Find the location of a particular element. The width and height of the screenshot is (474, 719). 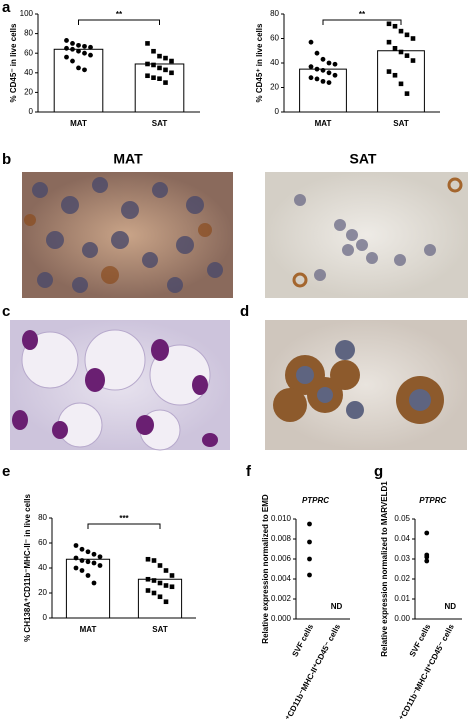

panel-letter: a is located at coordinates (6, 8).